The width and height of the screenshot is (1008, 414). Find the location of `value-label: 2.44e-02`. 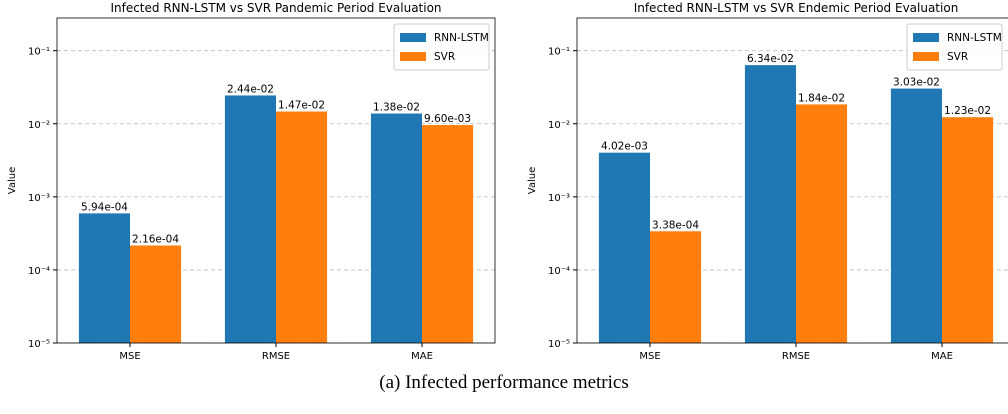

value-label: 2.44e-02 is located at coordinates (250, 89).